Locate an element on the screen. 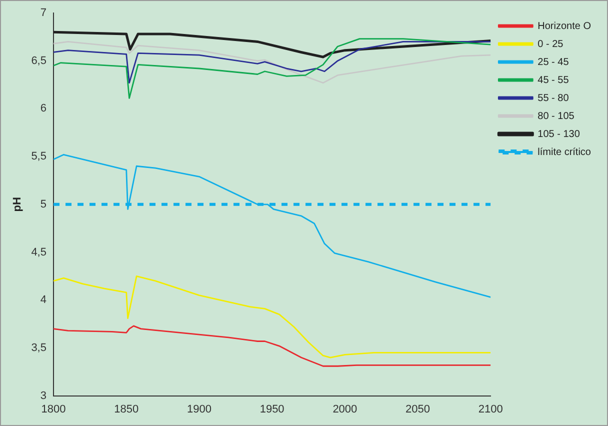 This screenshot has width=608, height=426. legend-label: límite crítico is located at coordinates (565, 152).